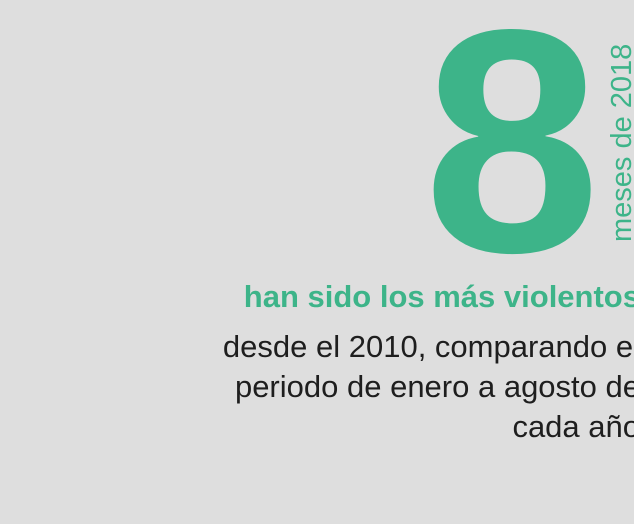 The width and height of the screenshot is (634, 524). What do you see at coordinates (573, 426) in the screenshot?
I see `body-line: cada año` at bounding box center [573, 426].